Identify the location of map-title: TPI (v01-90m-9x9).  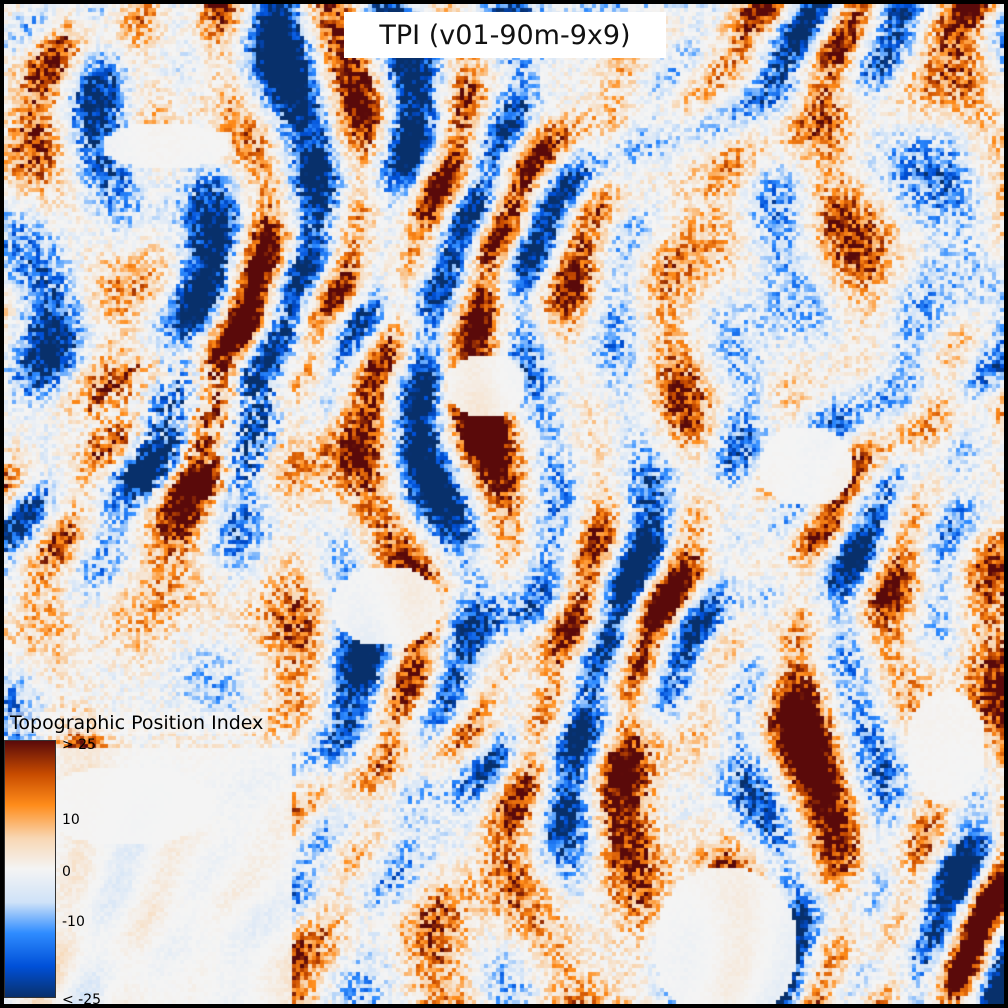
(505, 35).